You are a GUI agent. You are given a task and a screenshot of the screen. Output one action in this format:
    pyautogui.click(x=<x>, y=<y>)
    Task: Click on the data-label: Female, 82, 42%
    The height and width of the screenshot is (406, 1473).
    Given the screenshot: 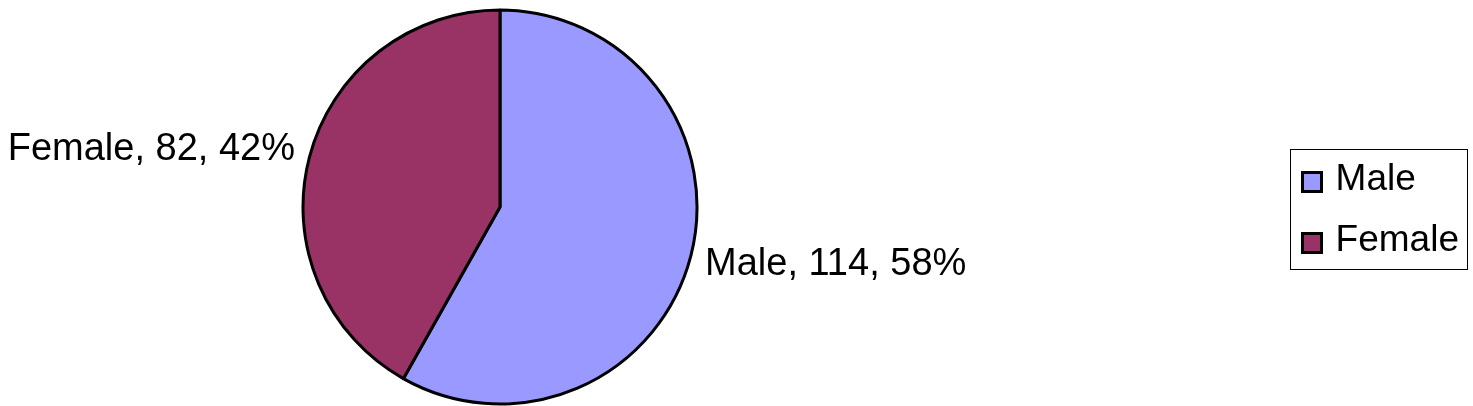 What is the action you would take?
    pyautogui.click(x=151, y=146)
    